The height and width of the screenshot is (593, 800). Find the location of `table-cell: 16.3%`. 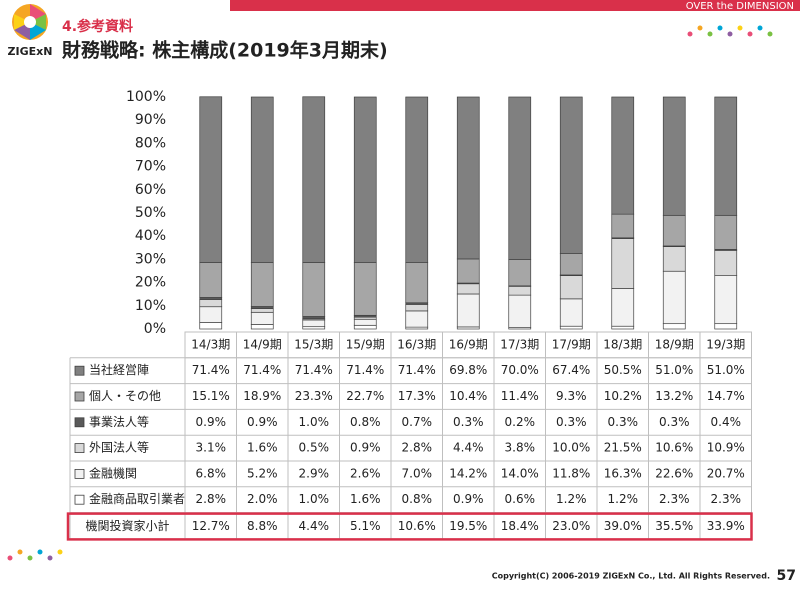

table-cell: 16.3% is located at coordinates (623, 473).